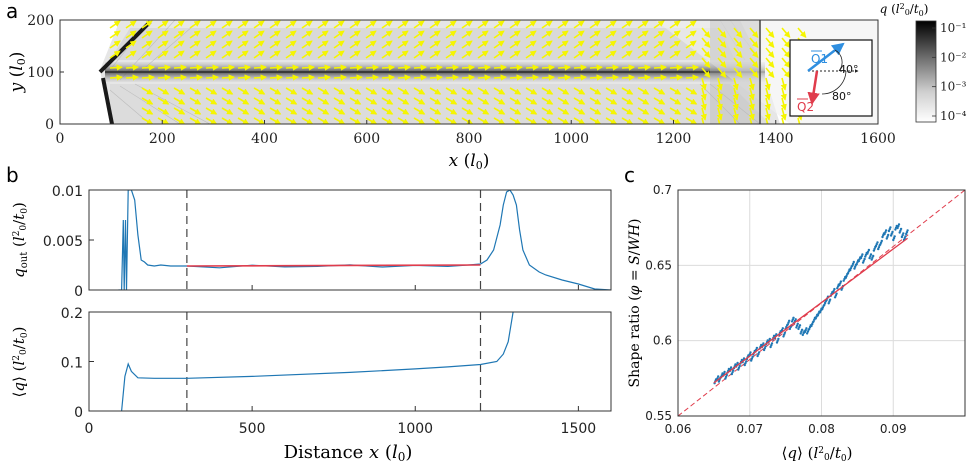 The width and height of the screenshot is (969, 465). What do you see at coordinates (658, 265) in the screenshot?
I see `y-tick-label: 0.65` at bounding box center [658, 265].